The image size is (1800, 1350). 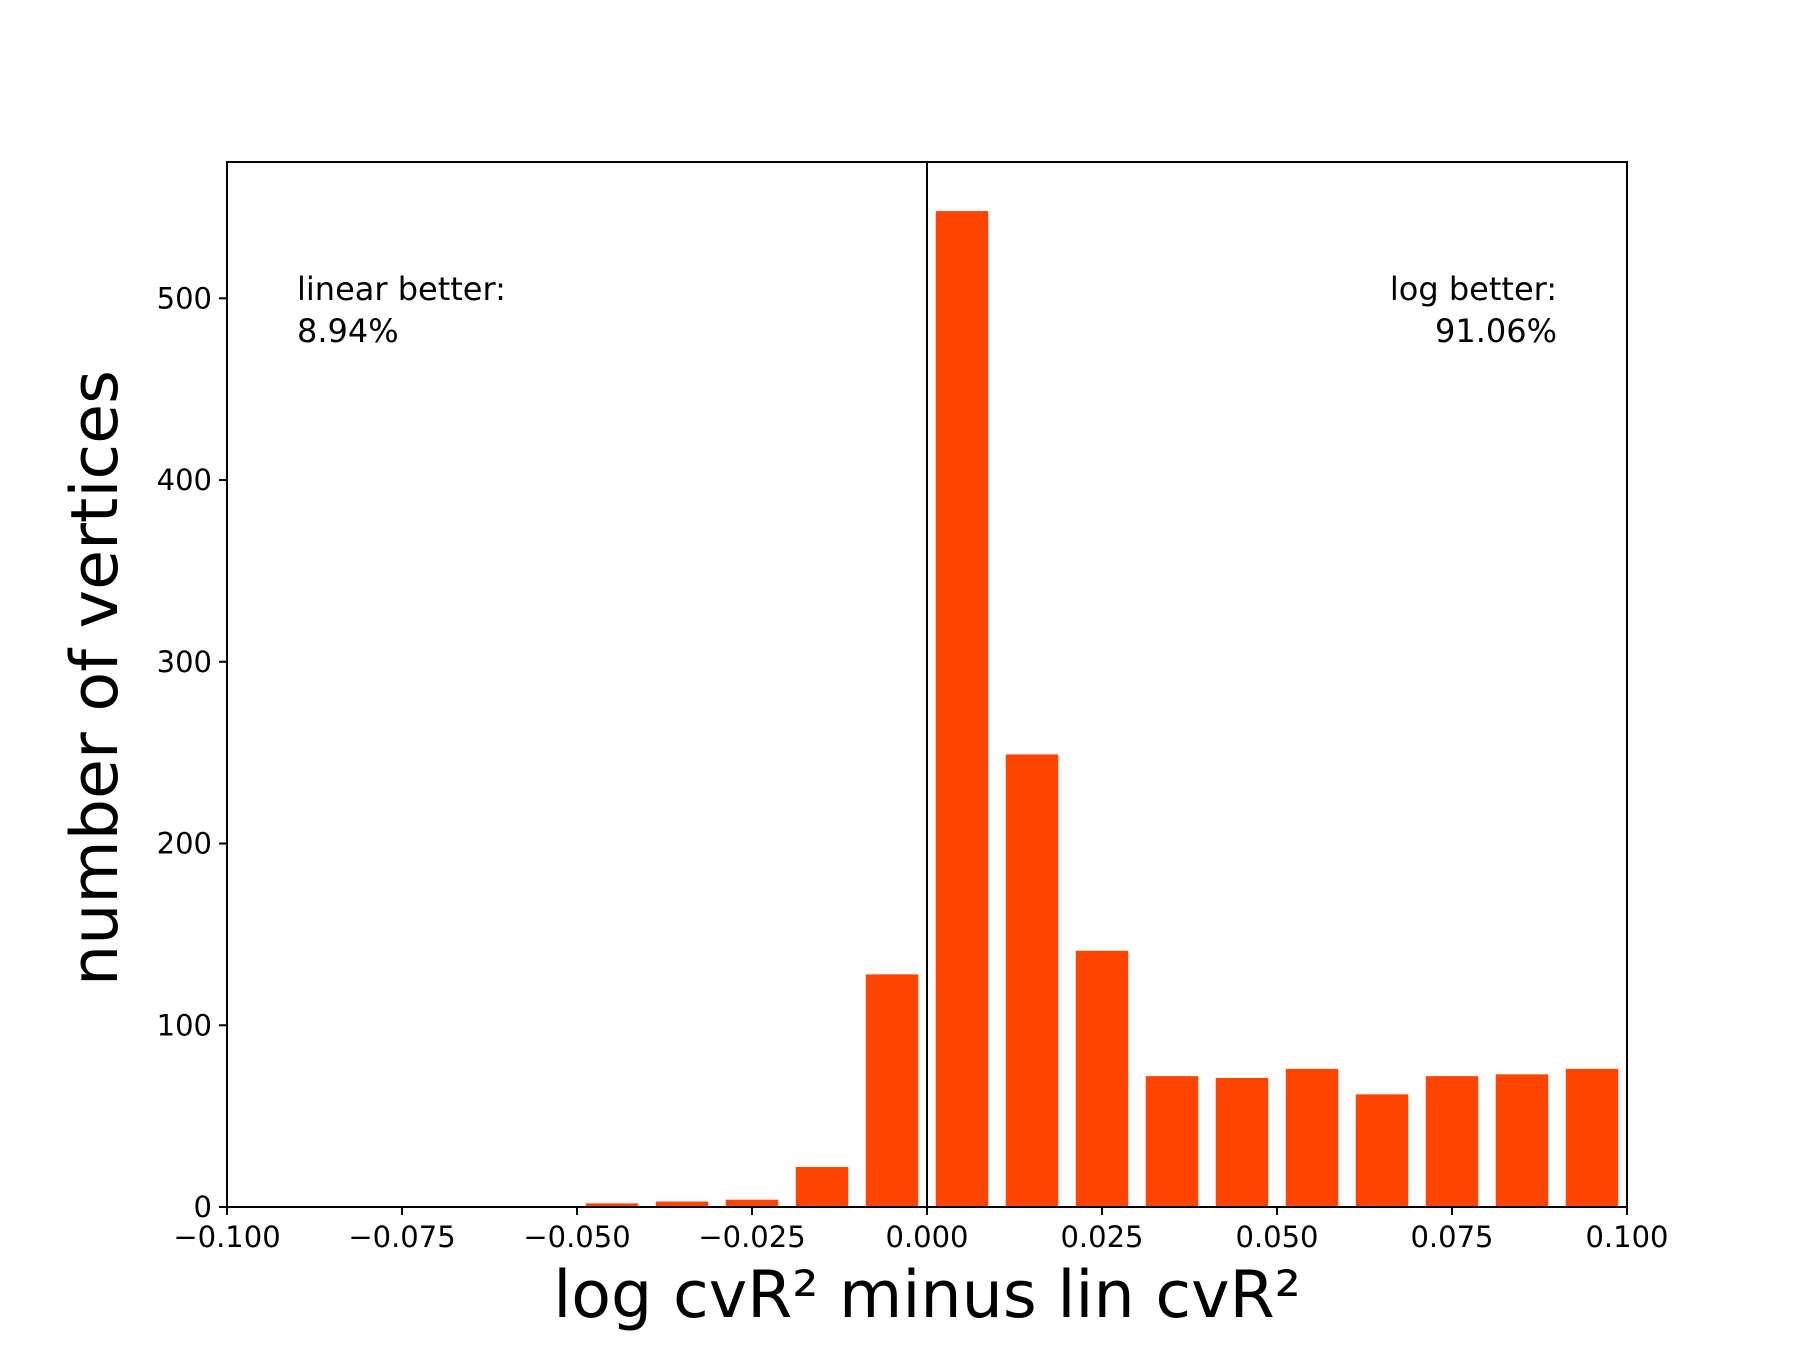 I want to click on x-tick-label: 0.100, so click(x=1626, y=1237).